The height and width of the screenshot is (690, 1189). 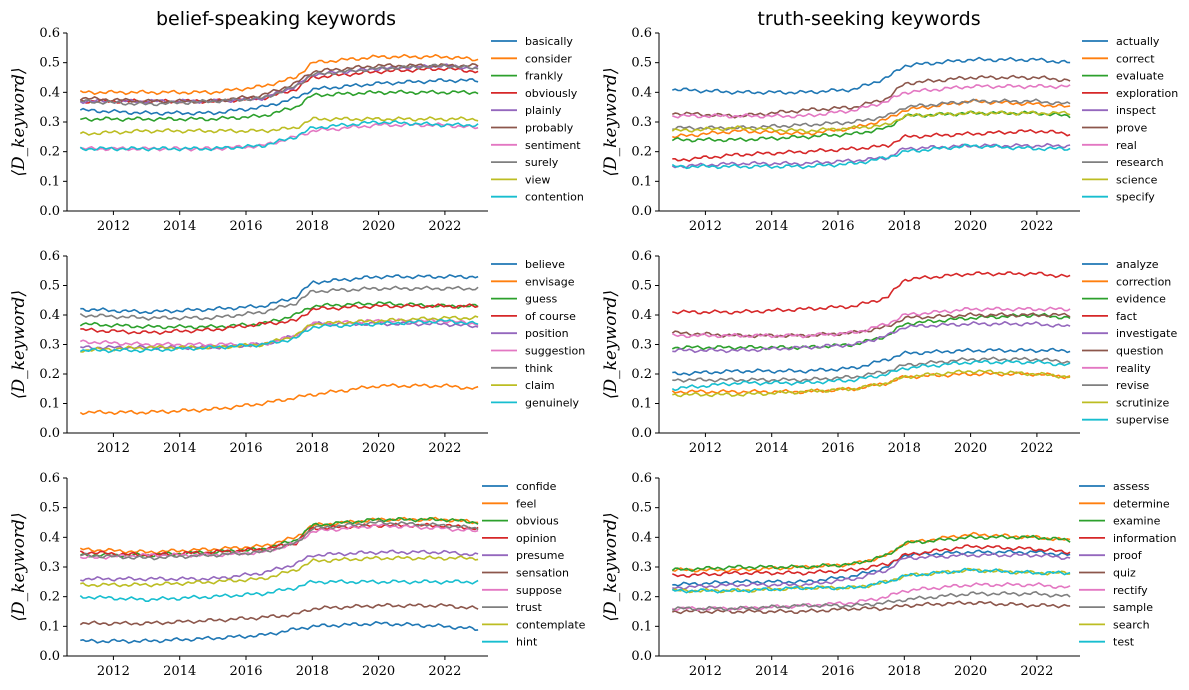 I want to click on legend-entry: question, so click(x=1140, y=351).